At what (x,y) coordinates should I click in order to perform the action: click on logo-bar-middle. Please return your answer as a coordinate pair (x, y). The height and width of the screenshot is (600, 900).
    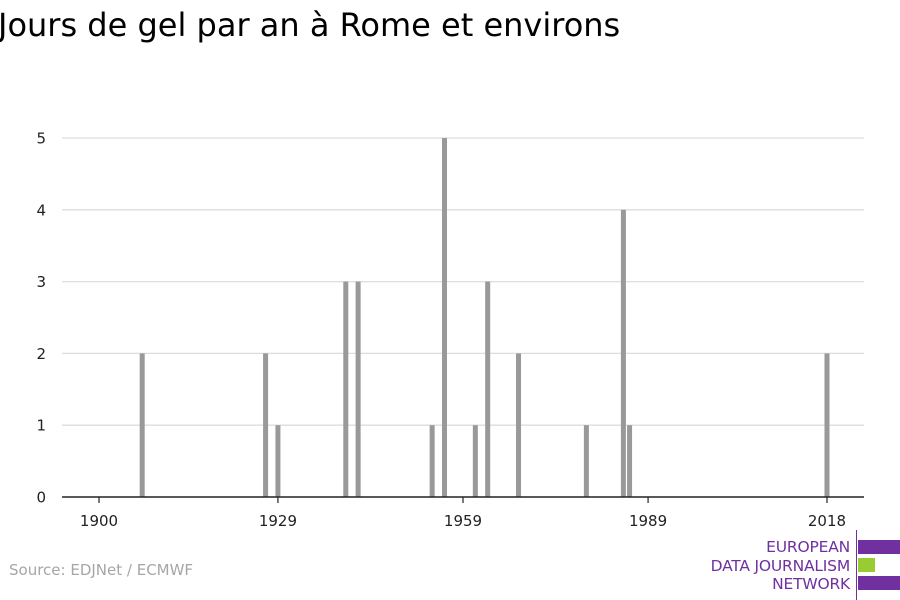
    Looking at the image, I should click on (866, 565).